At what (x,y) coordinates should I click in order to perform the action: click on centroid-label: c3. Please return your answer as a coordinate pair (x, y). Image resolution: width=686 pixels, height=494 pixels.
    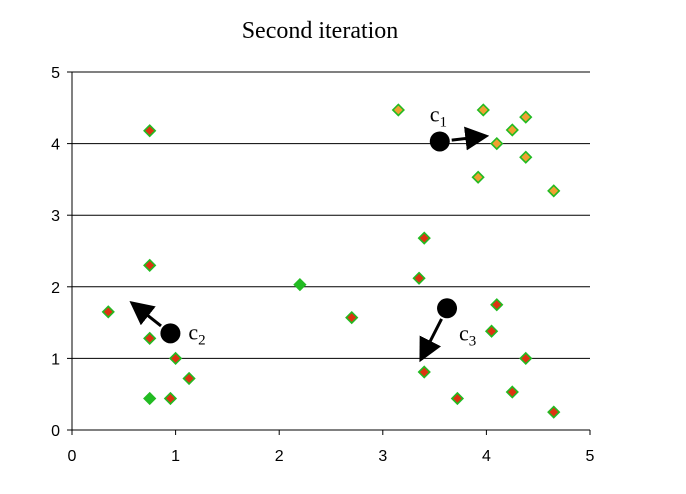
    Looking at the image, I should click on (467, 334).